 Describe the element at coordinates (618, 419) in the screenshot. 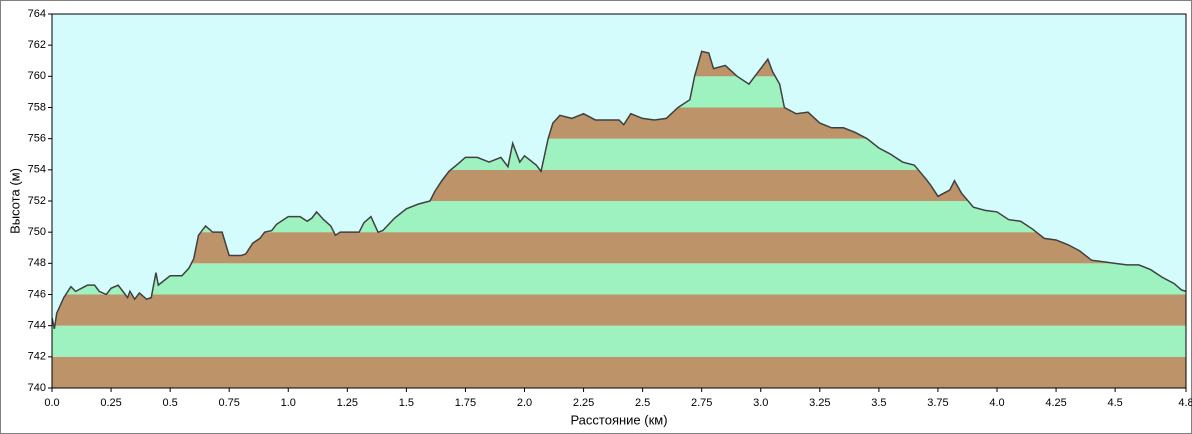

I see `x-axis-title: Расстояние (км)` at that location.